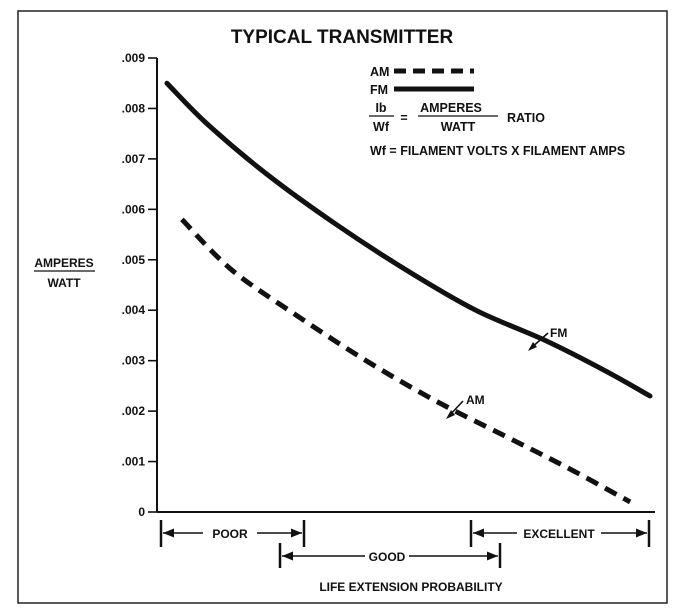  What do you see at coordinates (450, 414) in the screenshot?
I see `am-annotation-arrowhead` at bounding box center [450, 414].